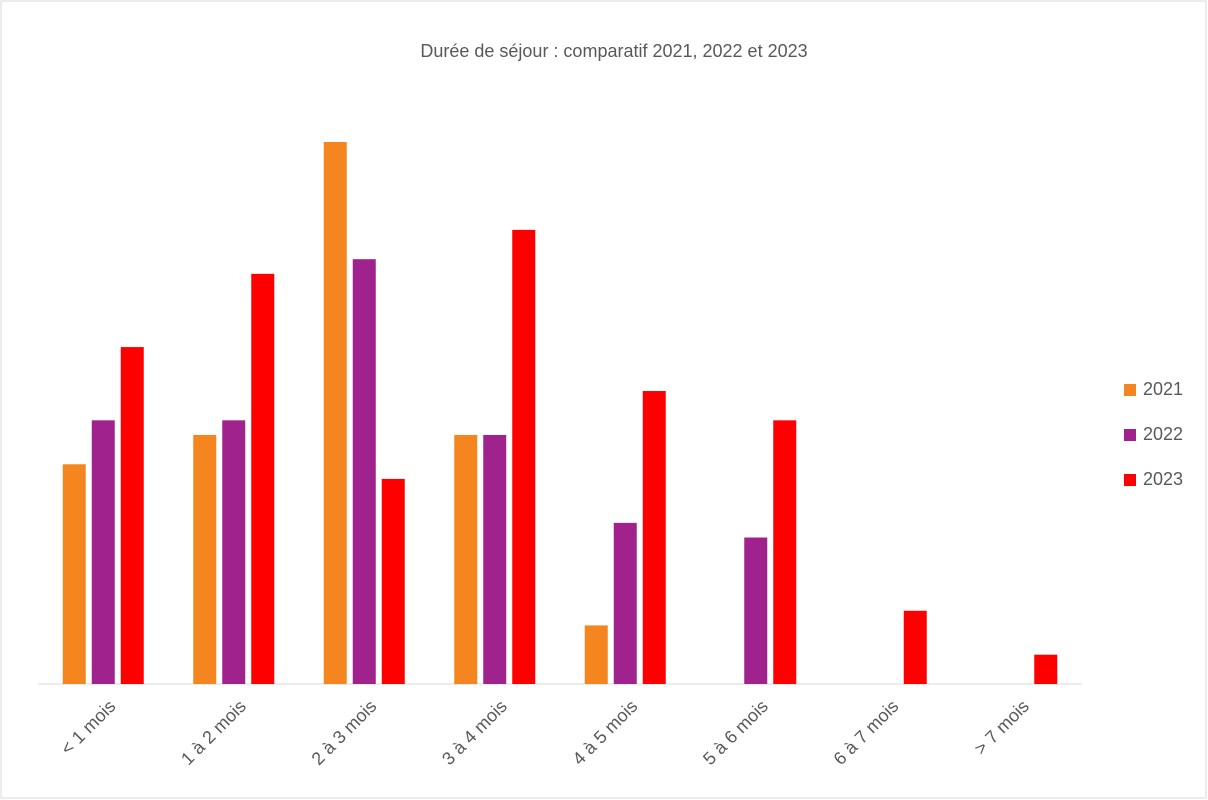  What do you see at coordinates (1163, 479) in the screenshot?
I see `legend-label: 2023` at bounding box center [1163, 479].